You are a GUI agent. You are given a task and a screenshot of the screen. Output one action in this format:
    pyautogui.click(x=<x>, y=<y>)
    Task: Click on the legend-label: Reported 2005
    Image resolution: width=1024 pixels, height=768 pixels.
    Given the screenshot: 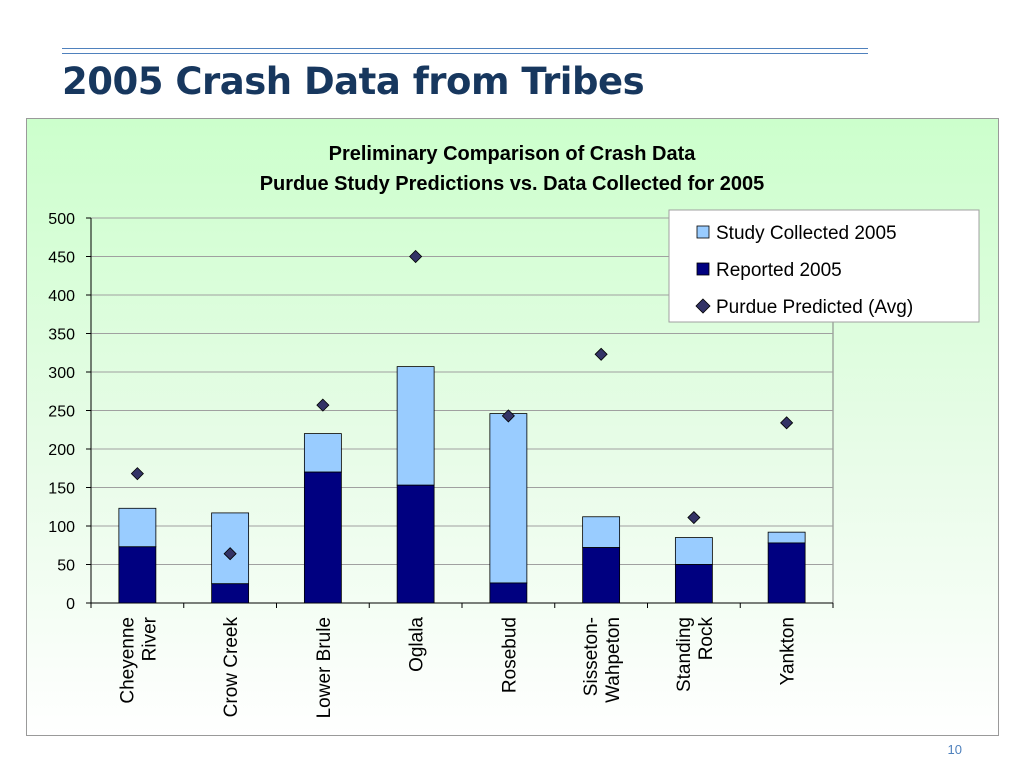 What is the action you would take?
    pyautogui.click(x=779, y=270)
    